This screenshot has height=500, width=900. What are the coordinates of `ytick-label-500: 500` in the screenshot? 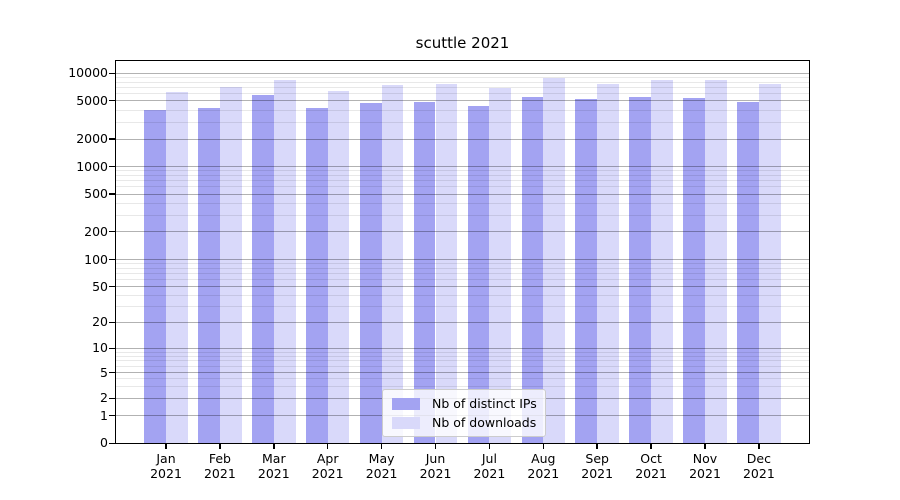 It's located at (96, 193).